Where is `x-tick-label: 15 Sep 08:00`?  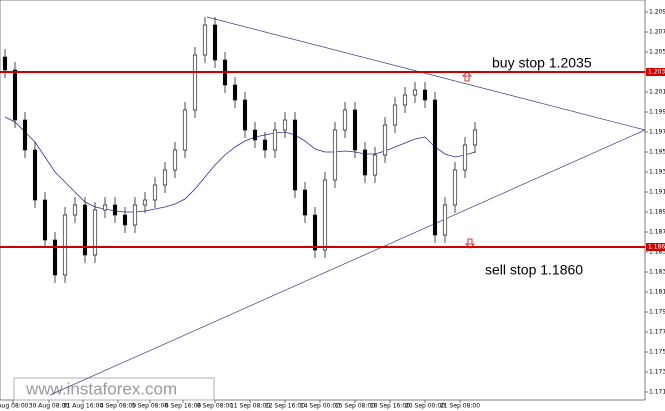 x-tick-label: 15 Sep 08:00 is located at coordinates (355, 406).